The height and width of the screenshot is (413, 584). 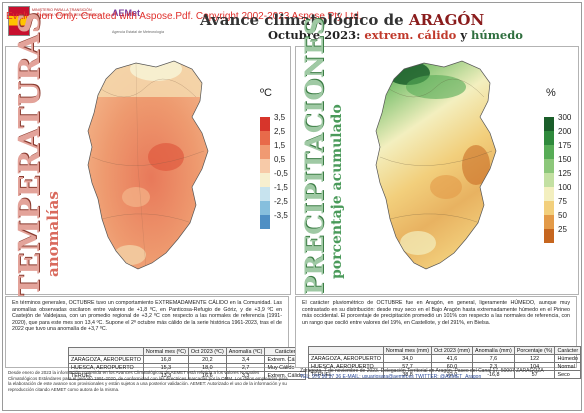 What do you see at coordinates (534, 358) in the screenshot?
I see `precipitation-table-cell: 122` at bounding box center [534, 358].